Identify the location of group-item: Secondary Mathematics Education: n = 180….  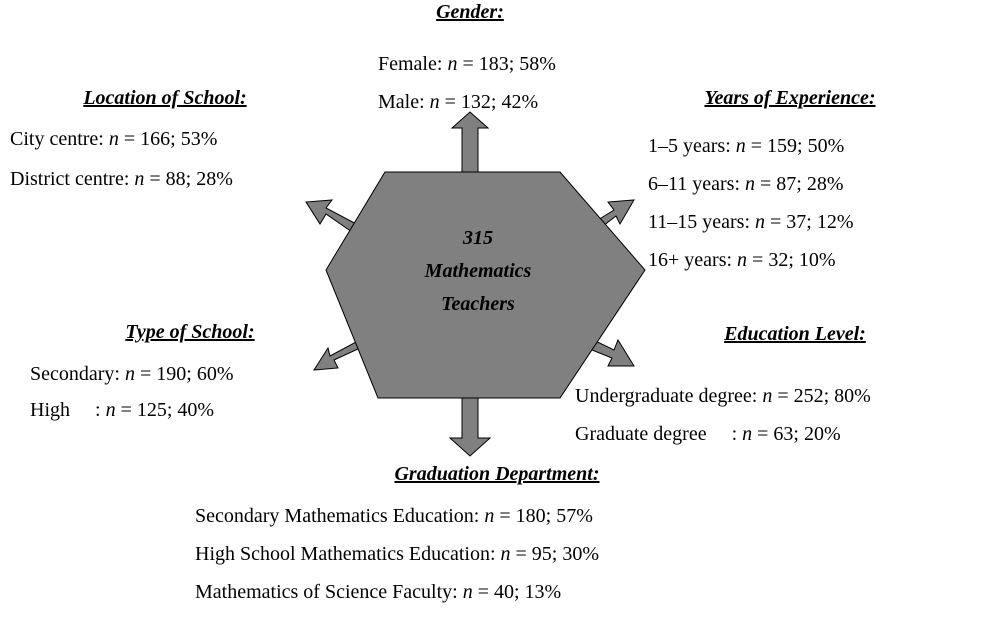
(394, 516).